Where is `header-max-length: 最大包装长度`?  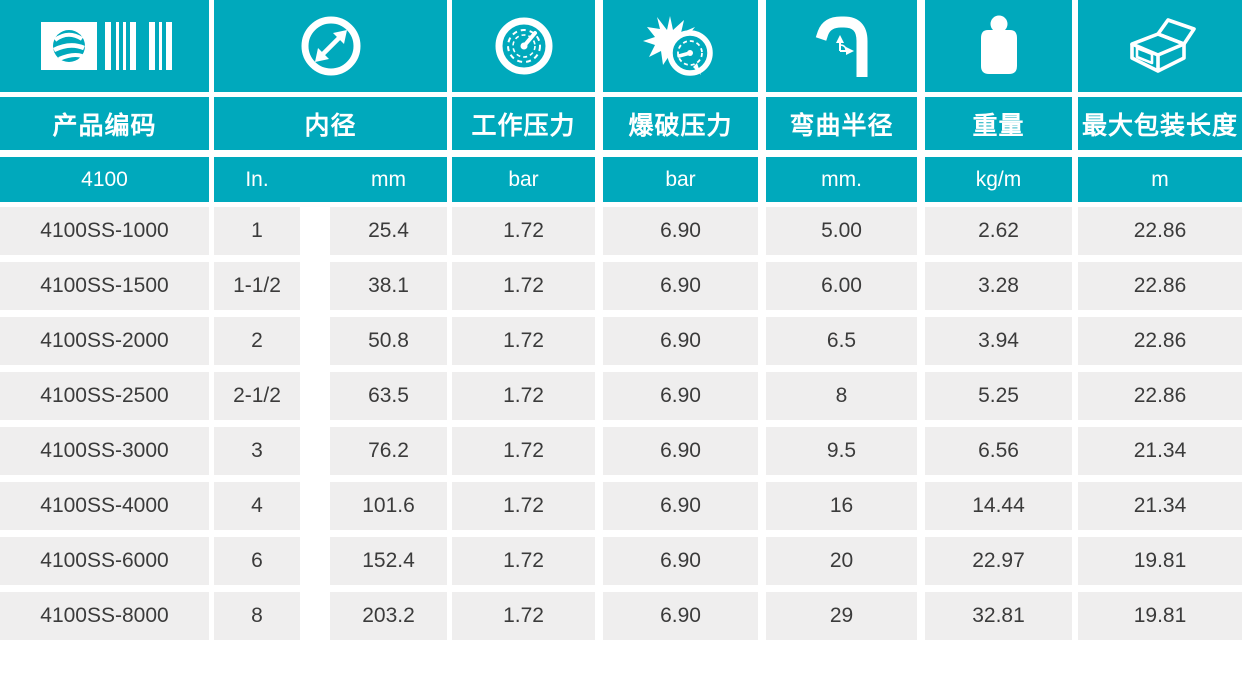 header-max-length: 最大包装长度 is located at coordinates (1160, 123).